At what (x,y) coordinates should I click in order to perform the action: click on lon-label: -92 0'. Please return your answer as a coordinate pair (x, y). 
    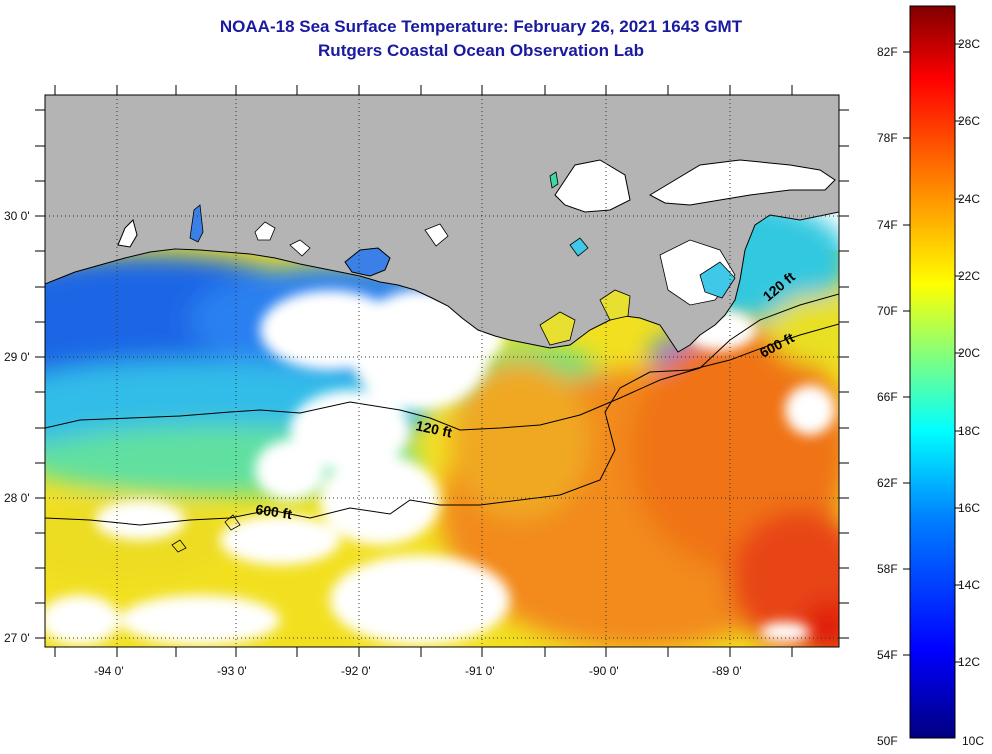
    Looking at the image, I should click on (356, 671).